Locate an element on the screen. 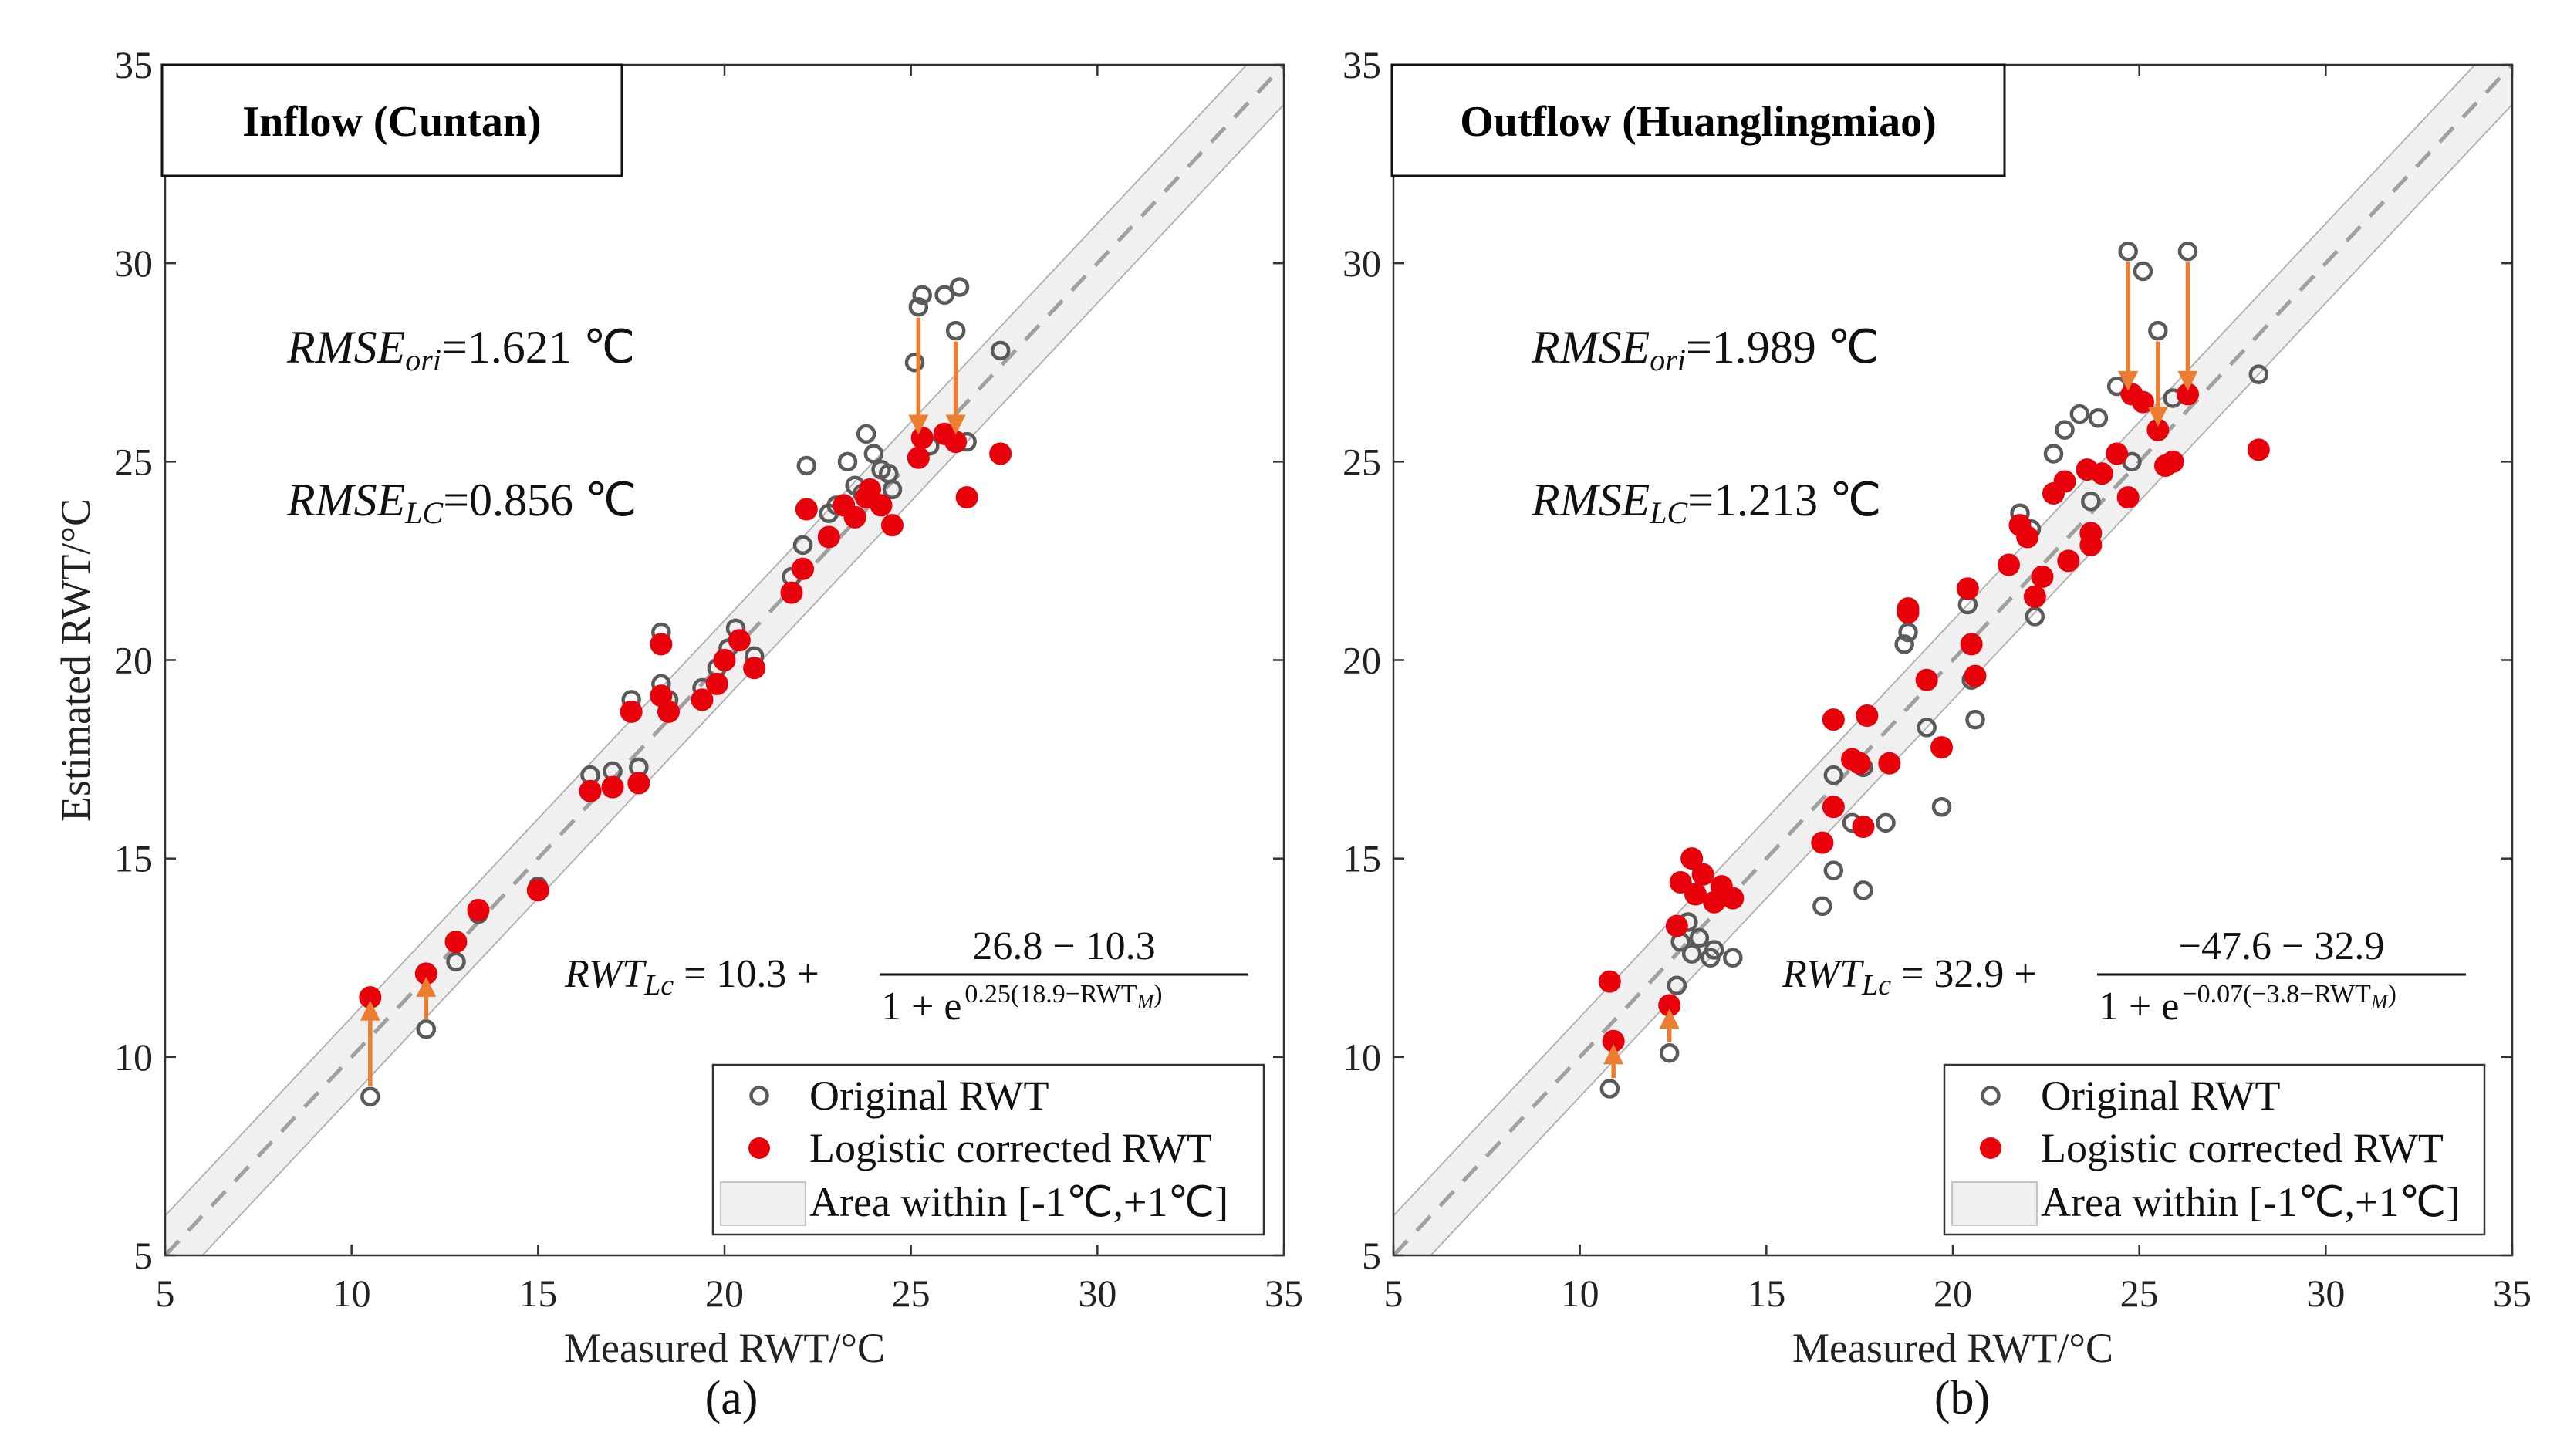  formula-numerator: 26.8 − 10.3 is located at coordinates (1063, 946).